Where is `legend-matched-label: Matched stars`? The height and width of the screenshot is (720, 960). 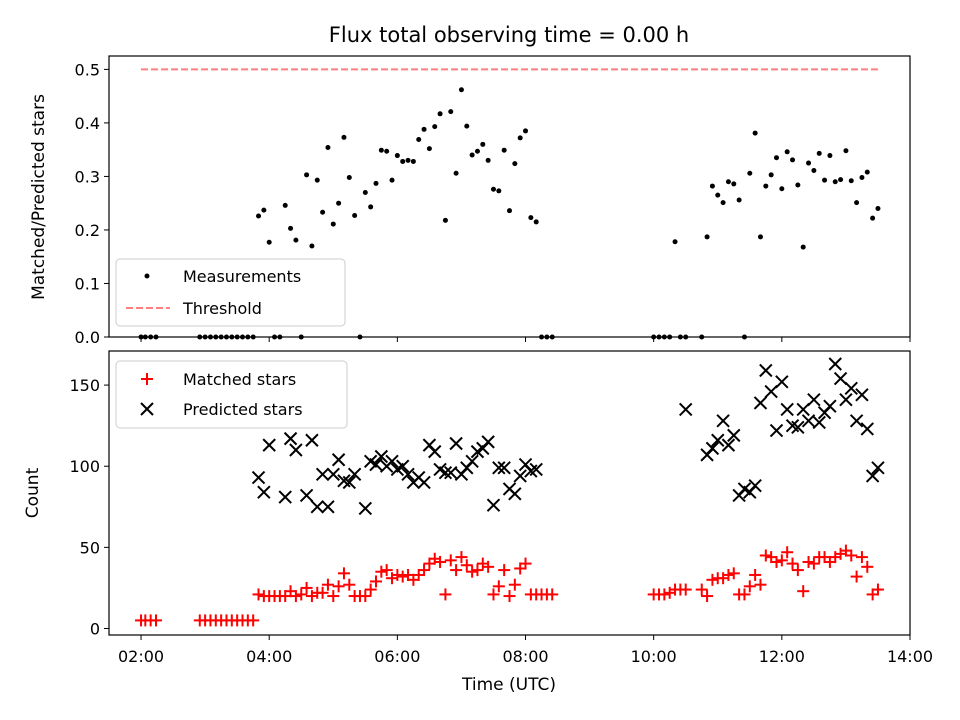
legend-matched-label: Matched stars is located at coordinates (239, 379).